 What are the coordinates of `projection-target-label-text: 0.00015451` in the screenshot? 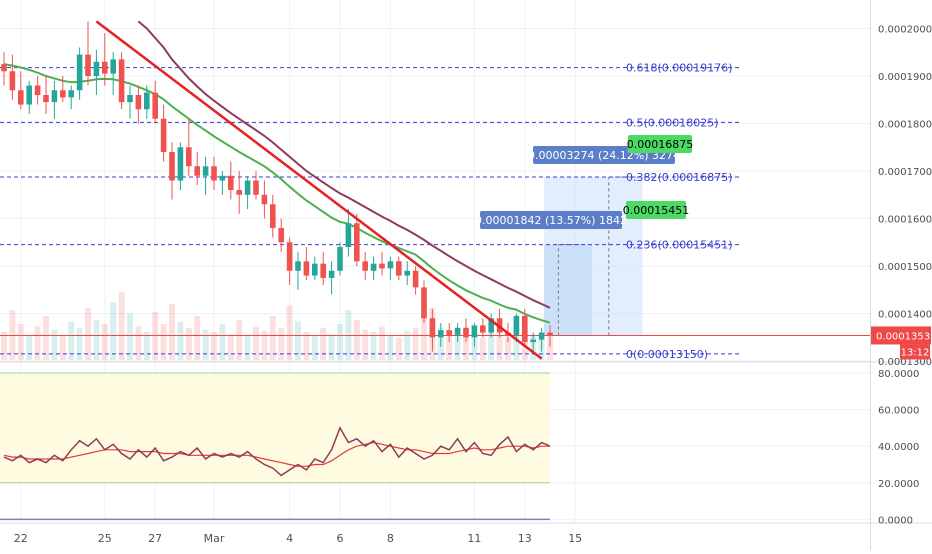 It's located at (656, 210).